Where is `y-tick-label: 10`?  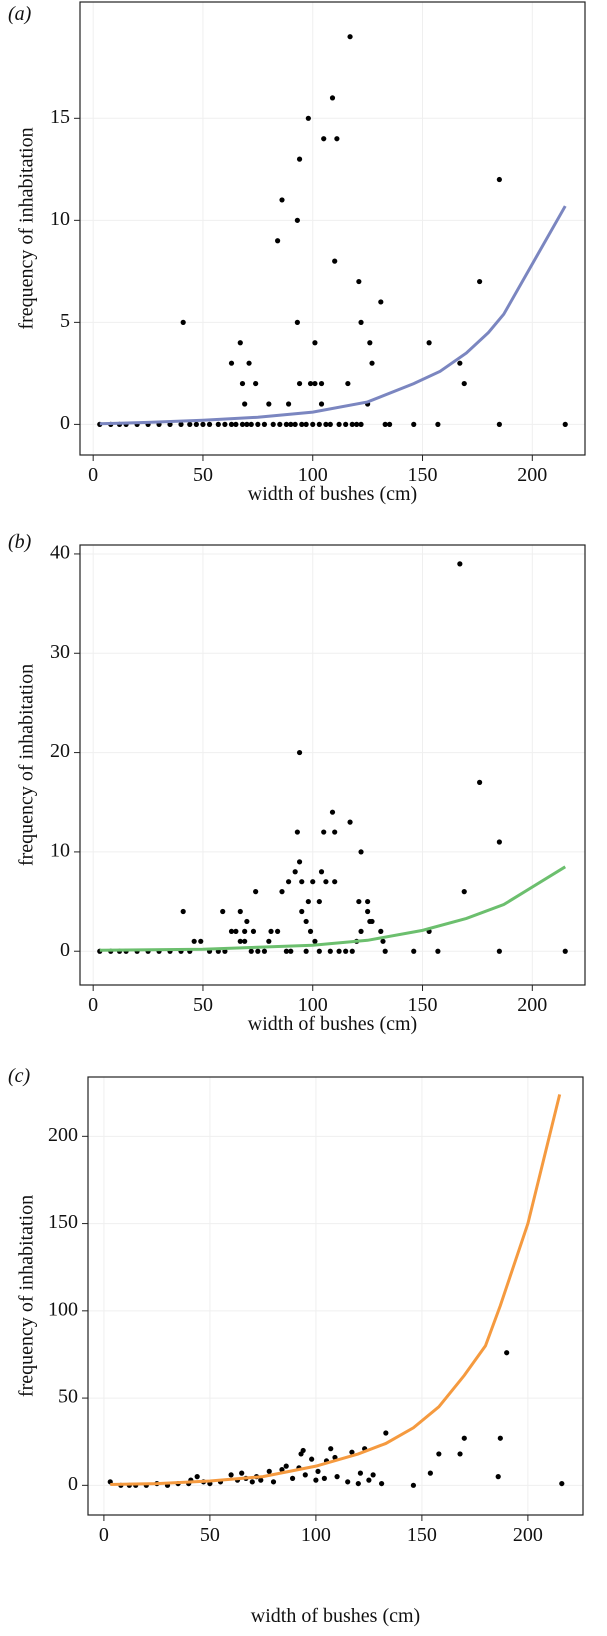 y-tick-label: 10 is located at coordinates (60, 851).